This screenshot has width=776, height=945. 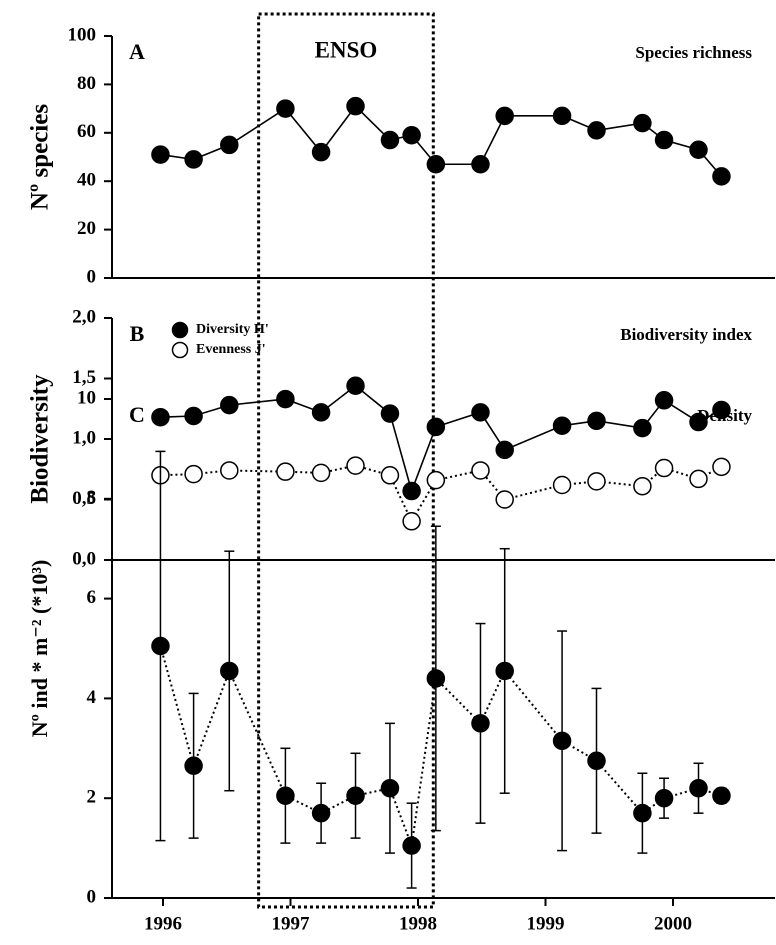 What do you see at coordinates (92, 597) in the screenshot?
I see `y-tick-label: 6` at bounding box center [92, 597].